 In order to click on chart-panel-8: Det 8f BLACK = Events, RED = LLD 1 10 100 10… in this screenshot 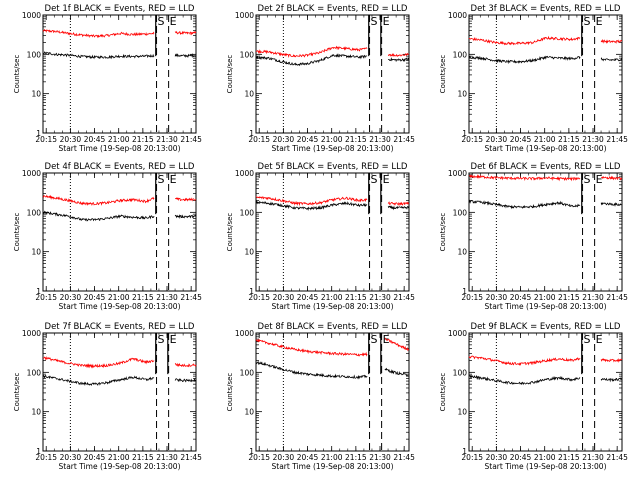, I will do `click(320, 396)`.